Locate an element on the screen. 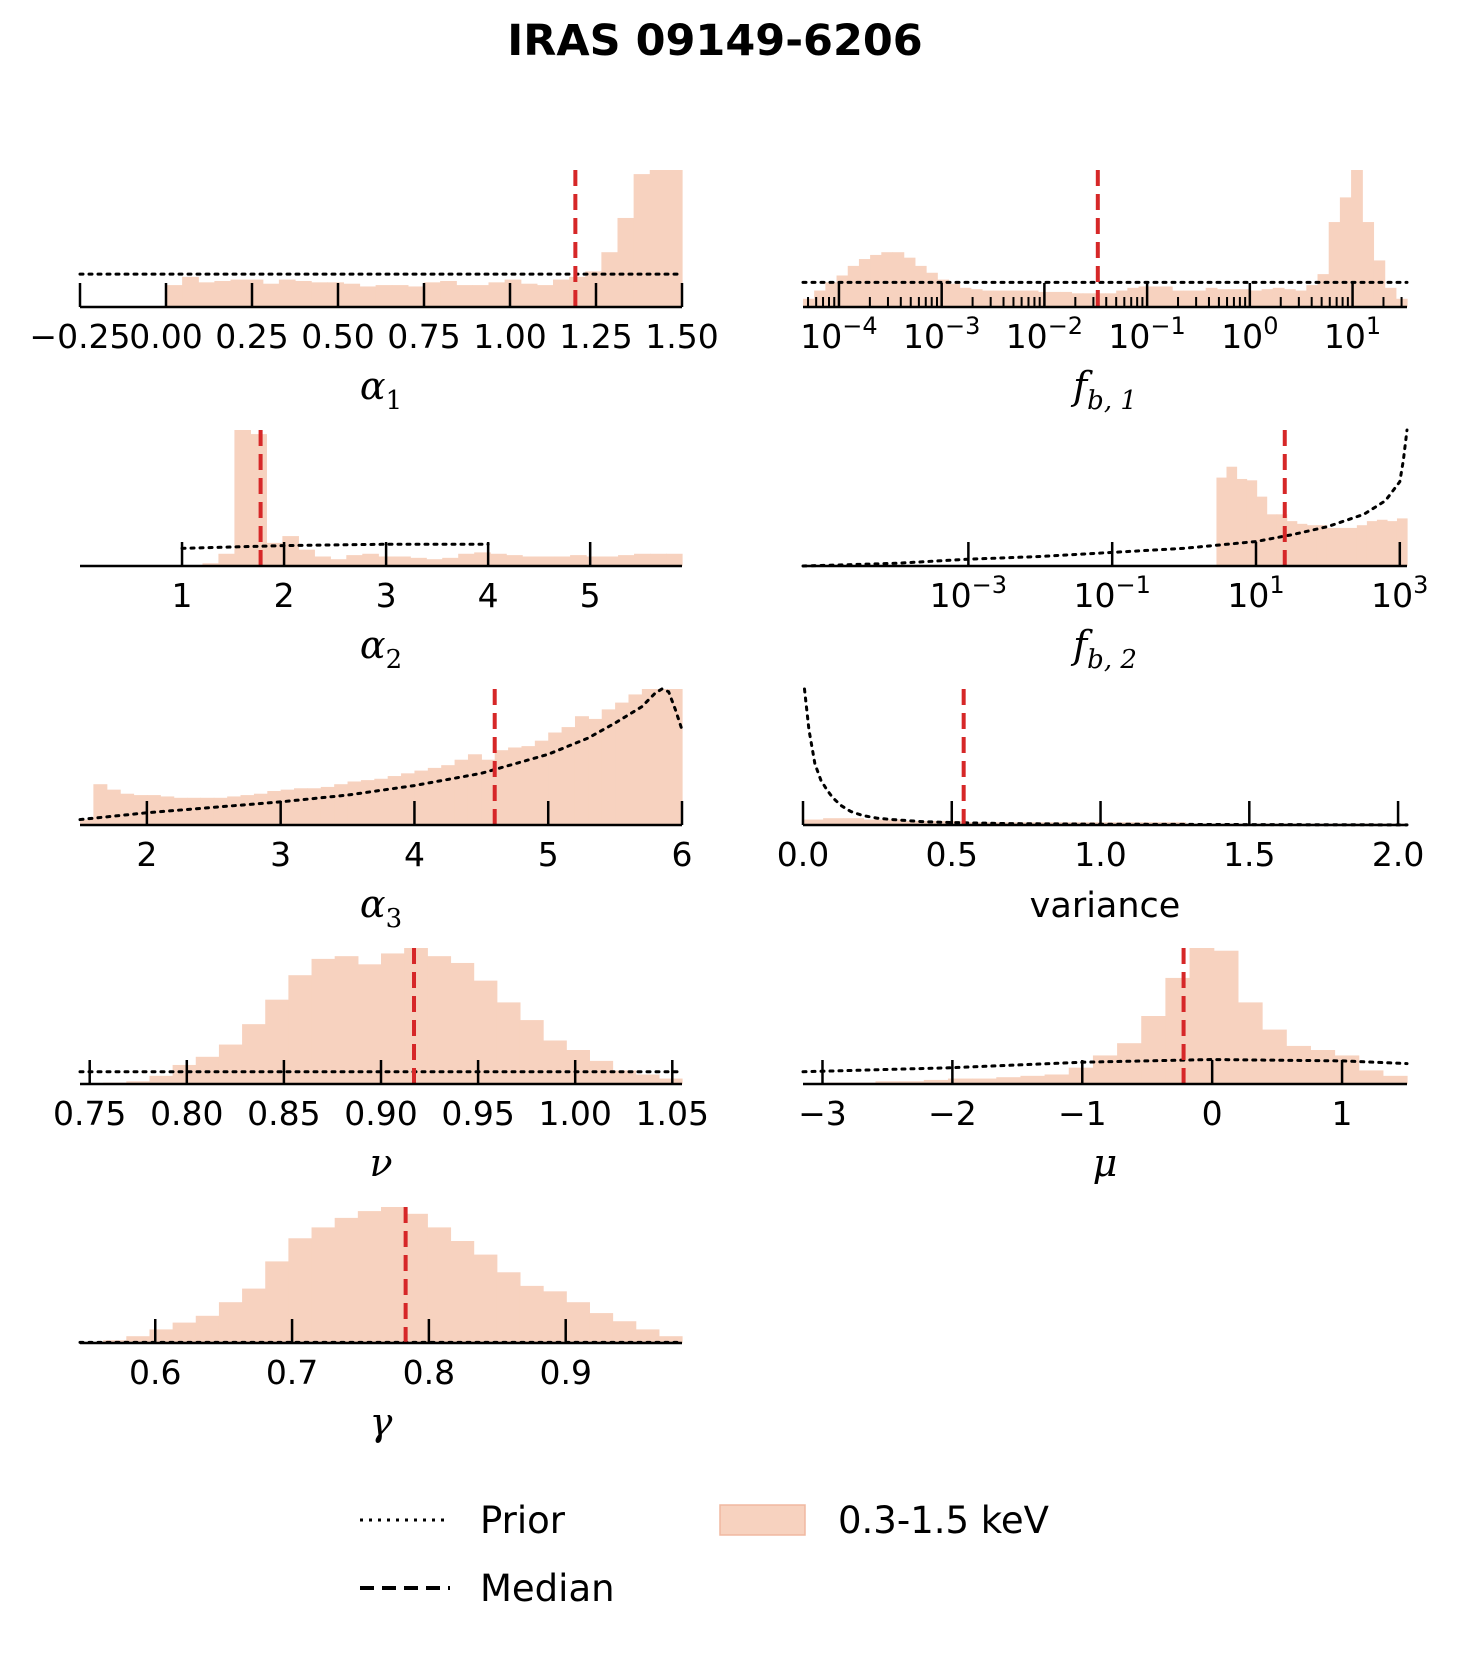  tick-label: 2 is located at coordinates (284, 595).